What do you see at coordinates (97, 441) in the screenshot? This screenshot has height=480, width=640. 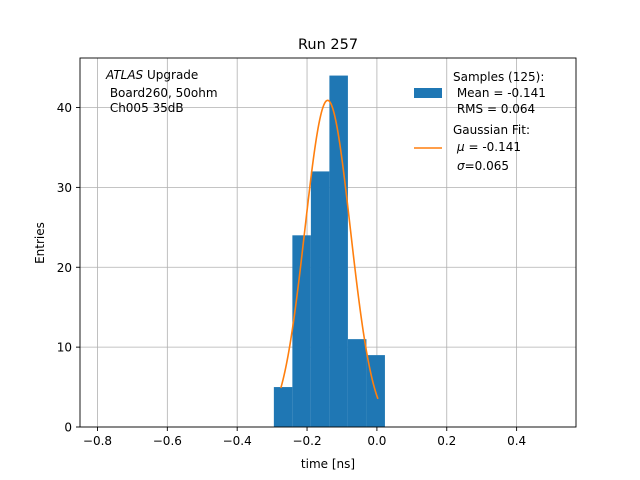 I see `x-tick-label: −0.8` at bounding box center [97, 441].